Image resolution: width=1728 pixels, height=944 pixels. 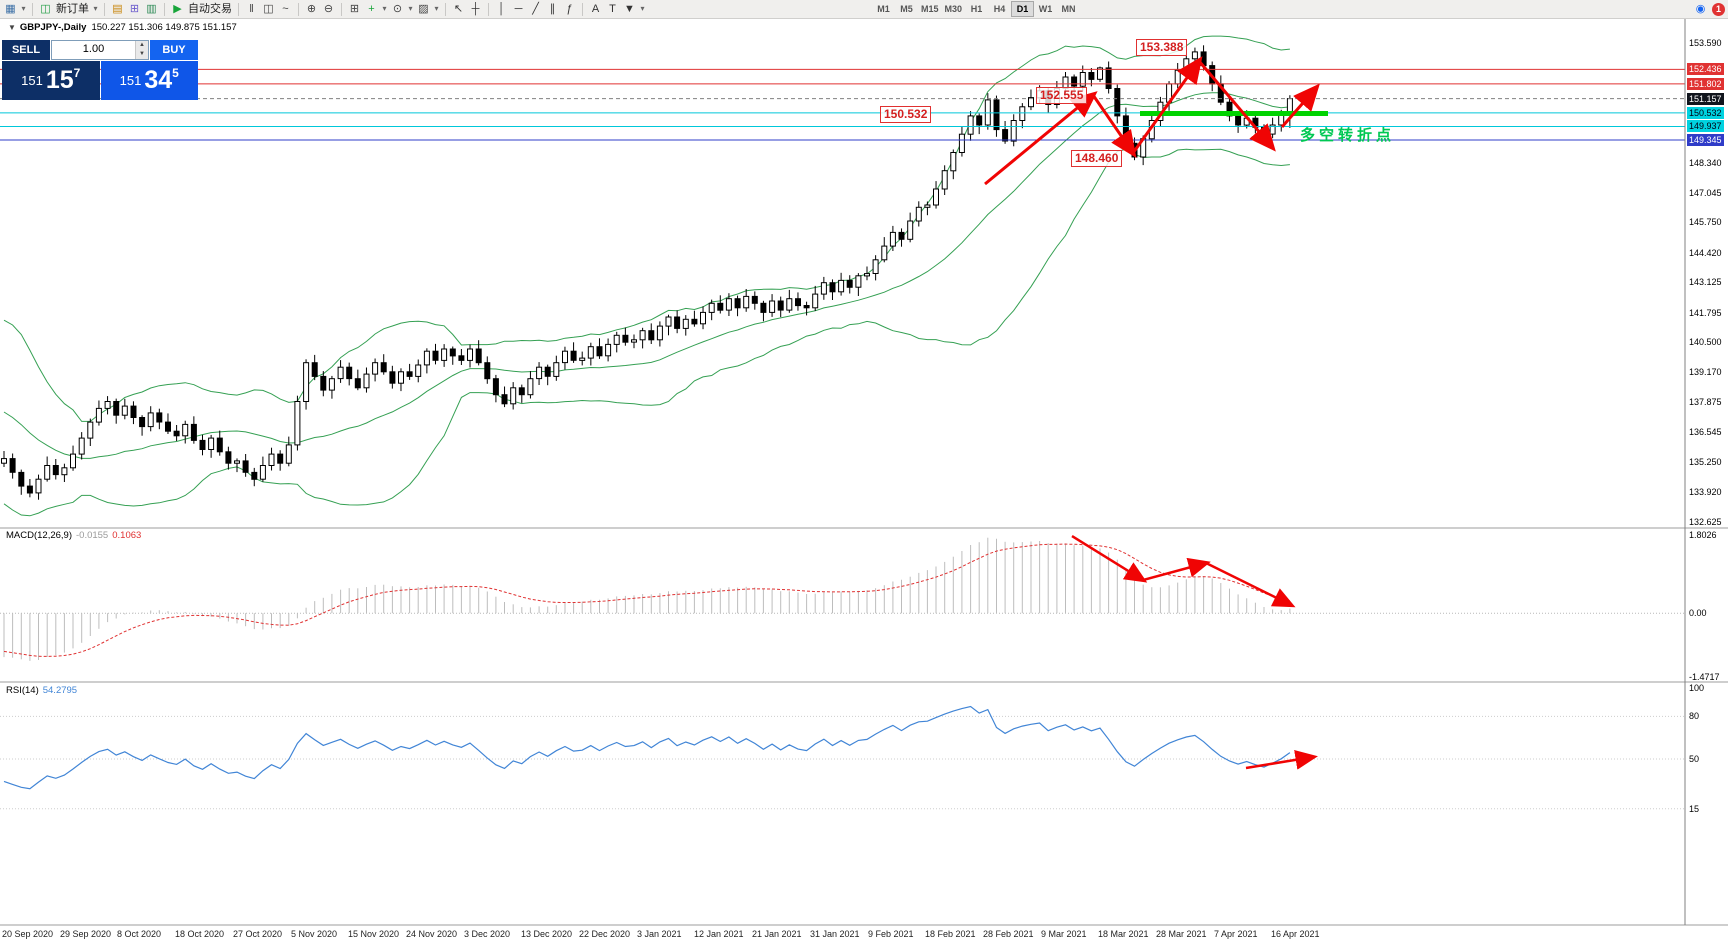 What do you see at coordinates (142, 45) in the screenshot?
I see `volume-up-icon: ▲` at bounding box center [142, 45].